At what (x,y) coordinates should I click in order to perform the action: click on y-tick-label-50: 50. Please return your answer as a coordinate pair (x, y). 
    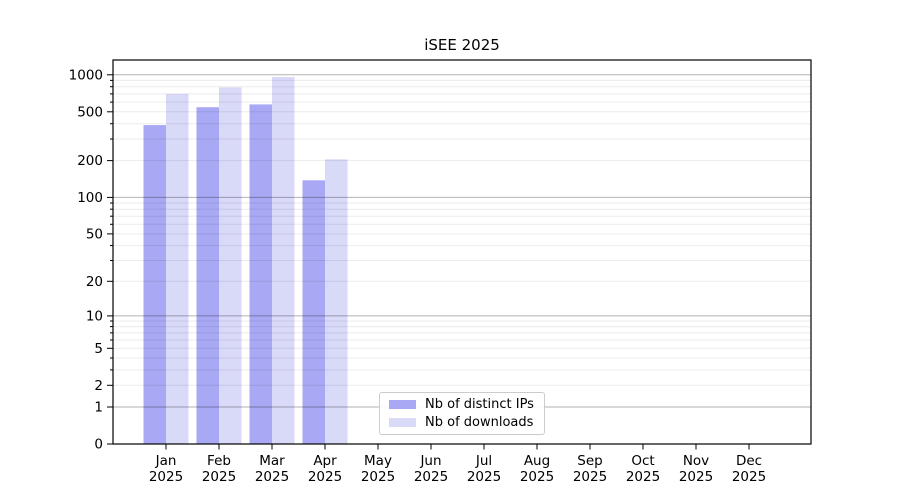
    Looking at the image, I should click on (94, 234).